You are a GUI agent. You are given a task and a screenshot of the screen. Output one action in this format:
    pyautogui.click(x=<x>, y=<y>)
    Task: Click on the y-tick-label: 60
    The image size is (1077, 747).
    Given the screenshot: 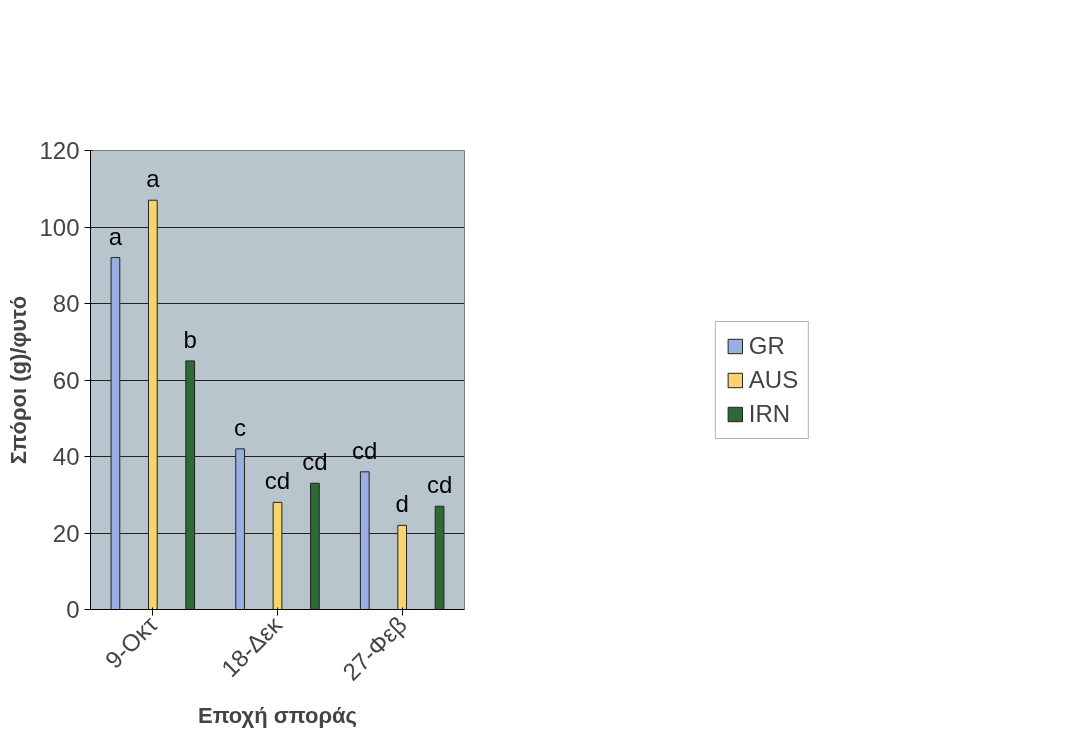 What is the action you would take?
    pyautogui.click(x=66, y=380)
    